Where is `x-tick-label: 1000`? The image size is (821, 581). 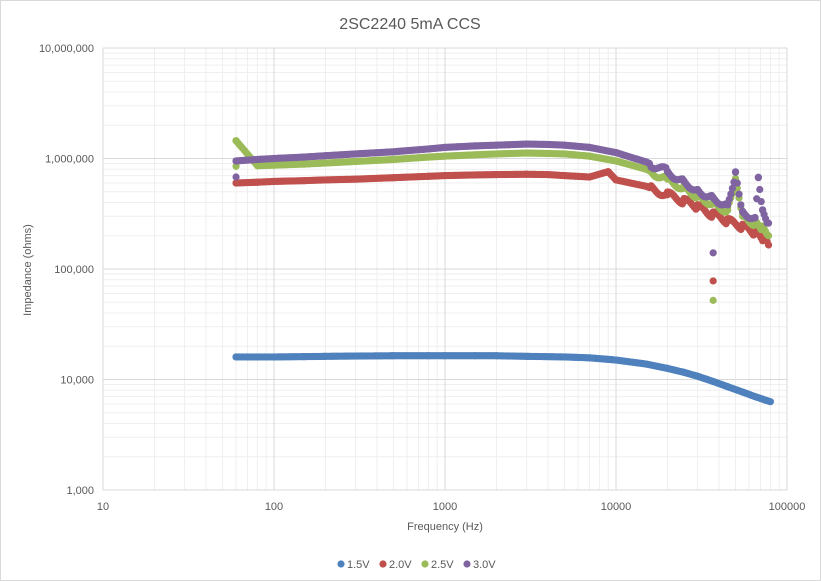 x-tick-label: 1000 is located at coordinates (445, 507).